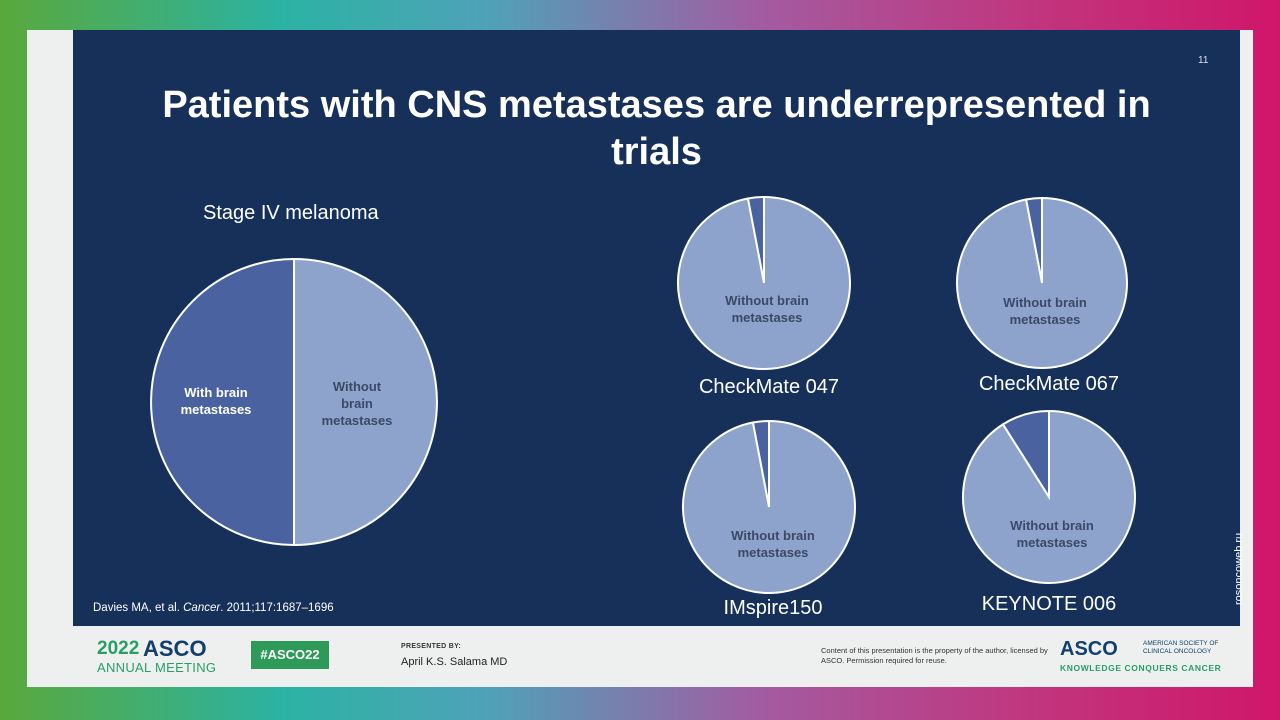  What do you see at coordinates (1141, 668) in the screenshot?
I see `asco-tagline: KNOWLEDGE CONQUERS CANCER` at bounding box center [1141, 668].